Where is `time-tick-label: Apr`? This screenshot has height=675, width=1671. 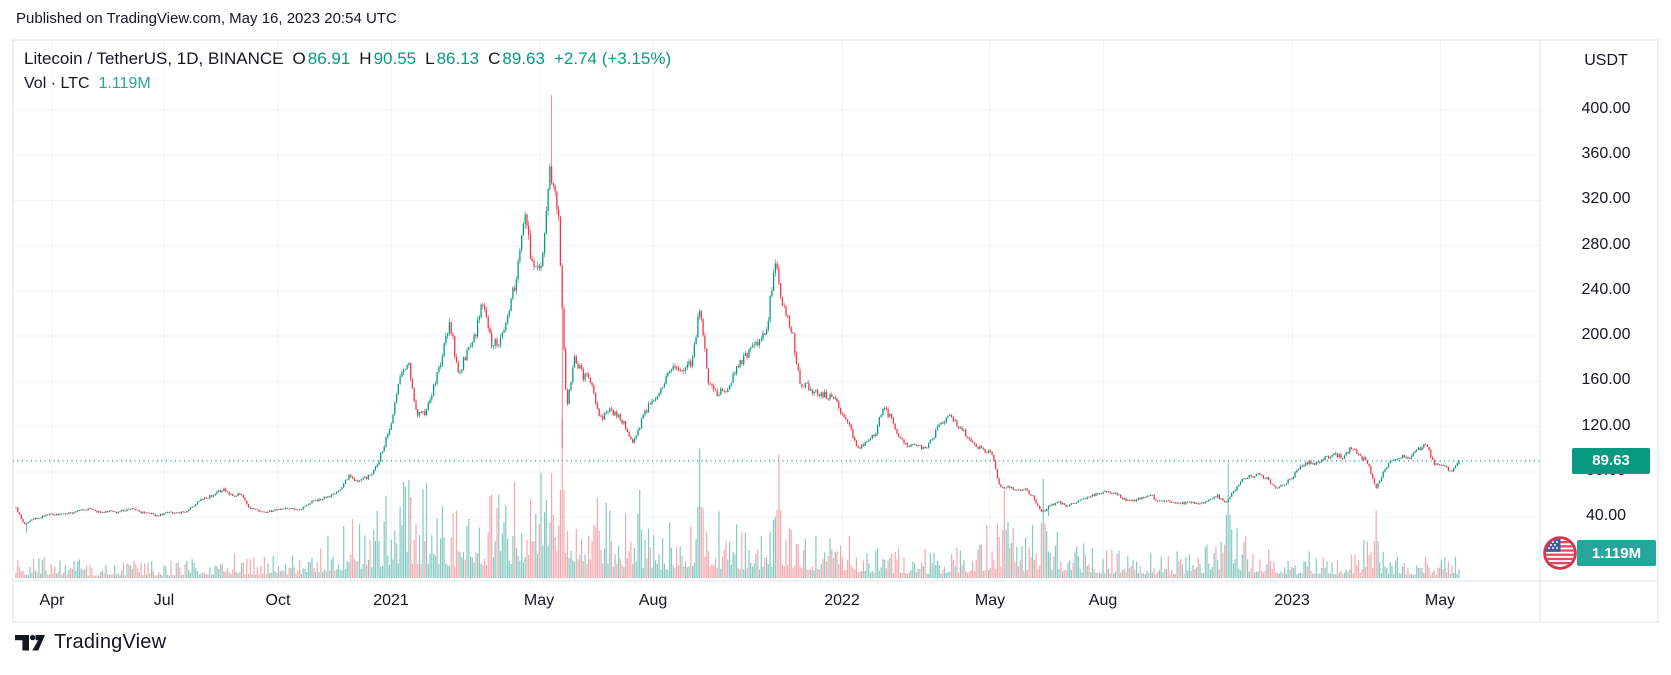
time-tick-label: Apr is located at coordinates (52, 600).